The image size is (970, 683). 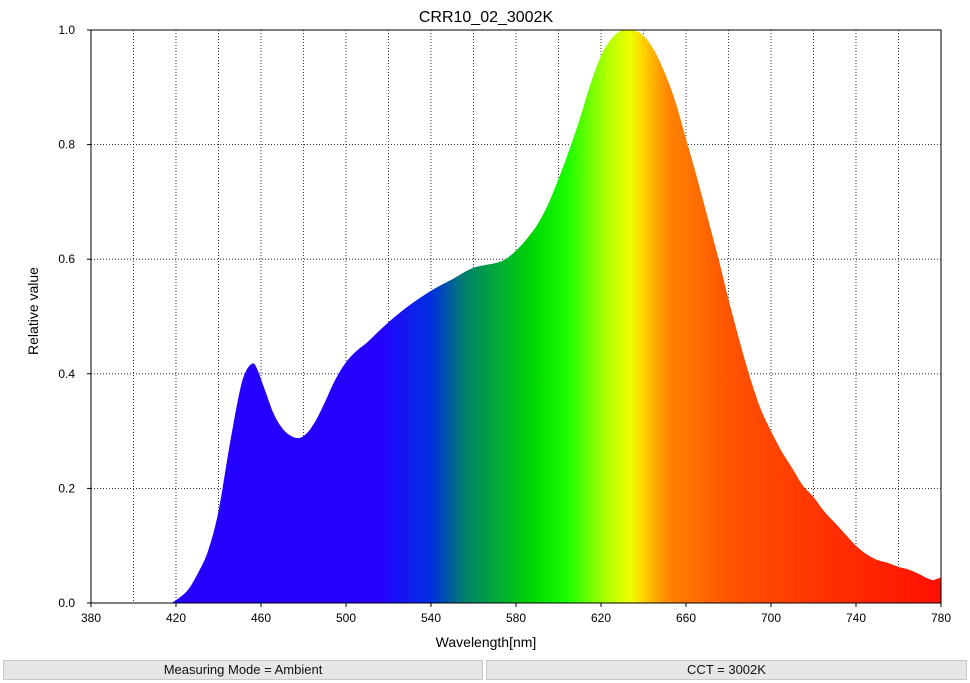 What do you see at coordinates (346, 618) in the screenshot?
I see `x-tick-label: 500` at bounding box center [346, 618].